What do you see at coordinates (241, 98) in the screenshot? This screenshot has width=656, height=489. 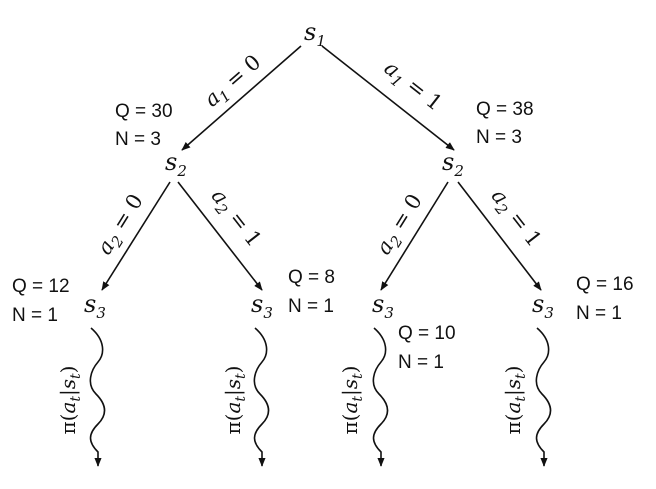 I see `edge-root-left` at bounding box center [241, 98].